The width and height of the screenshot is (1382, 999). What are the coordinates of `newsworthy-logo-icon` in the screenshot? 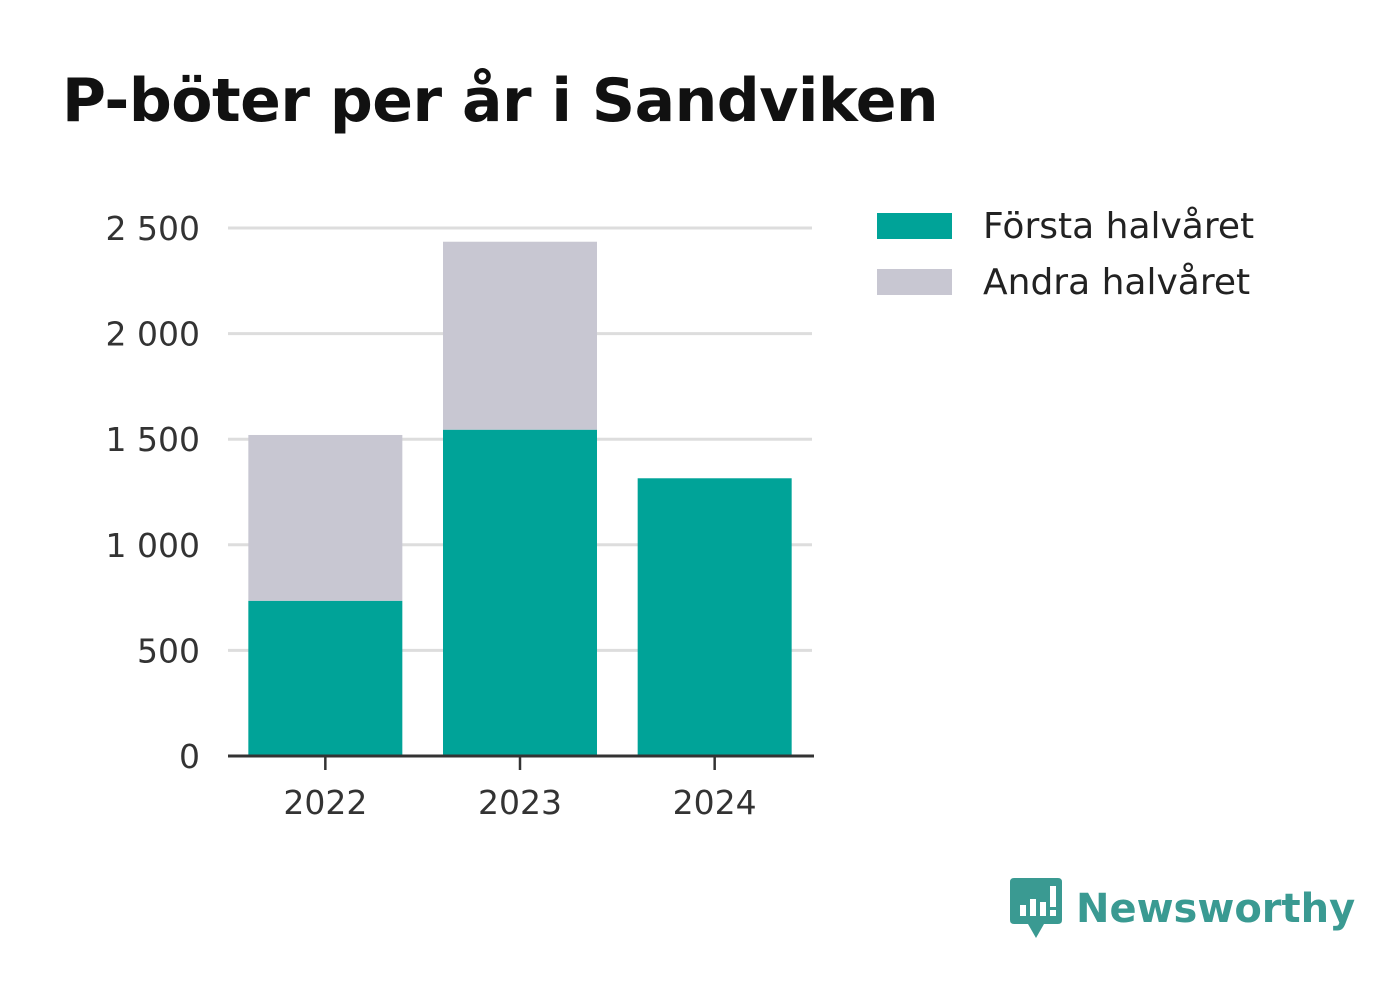 It's located at (1036, 908).